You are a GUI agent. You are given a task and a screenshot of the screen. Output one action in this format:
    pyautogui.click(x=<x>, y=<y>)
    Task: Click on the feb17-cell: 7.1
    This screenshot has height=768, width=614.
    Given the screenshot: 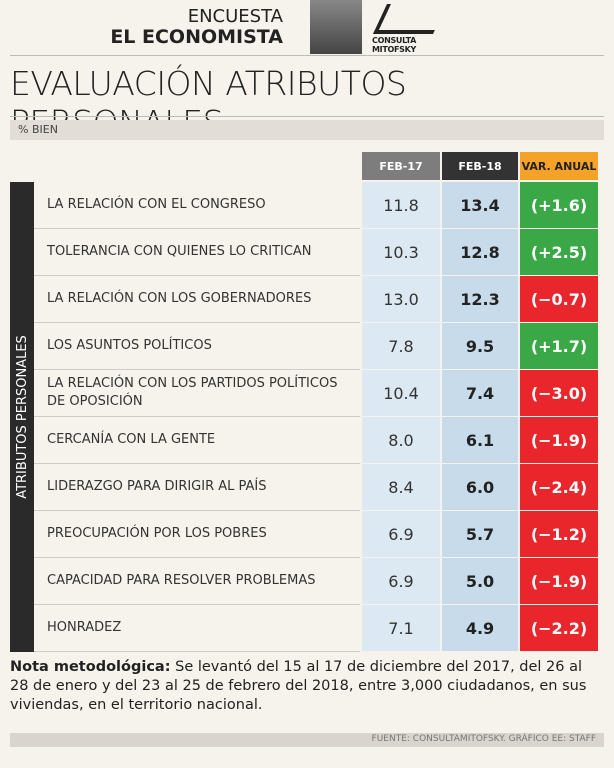 What is the action you would take?
    pyautogui.click(x=401, y=628)
    